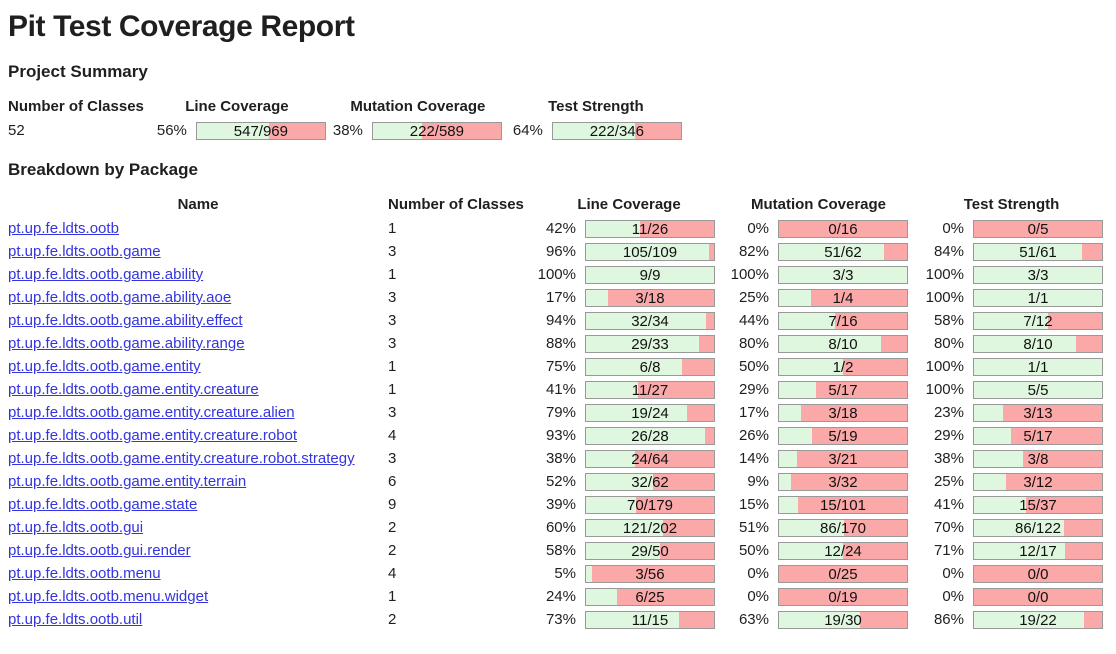 This screenshot has width=1116, height=654. What do you see at coordinates (1011, 204) in the screenshot?
I see `breakdown-col-test-strength: Test Strength` at bounding box center [1011, 204].